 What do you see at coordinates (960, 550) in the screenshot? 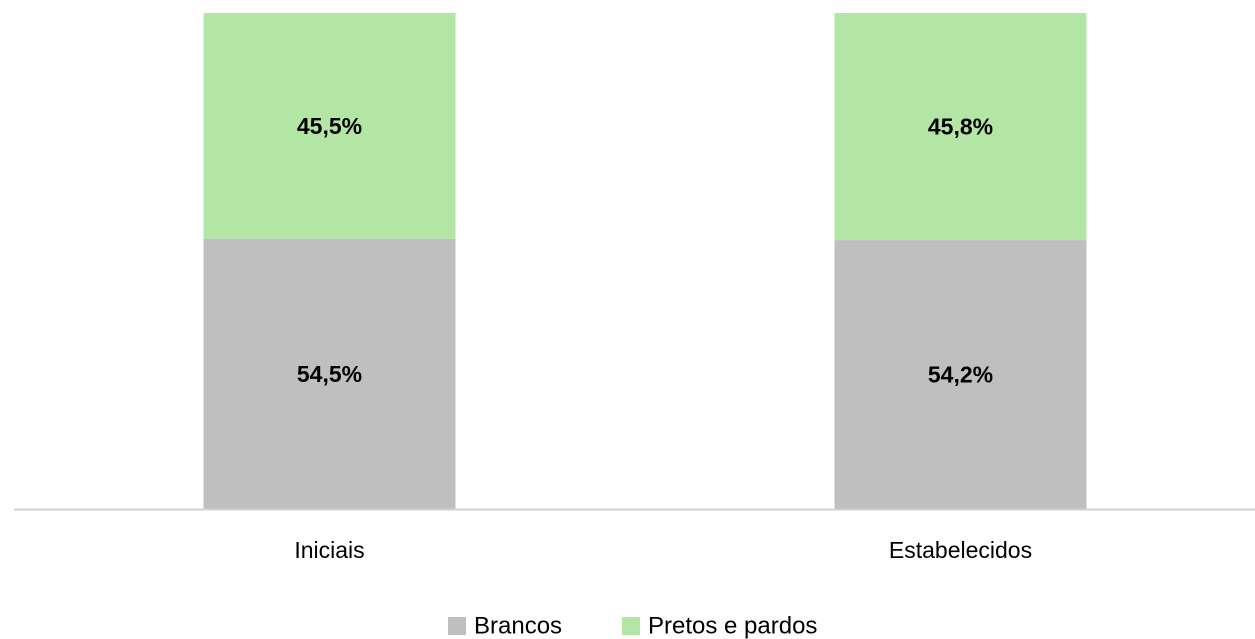
I see `x-tick-label: Estabelecidos` at bounding box center [960, 550].